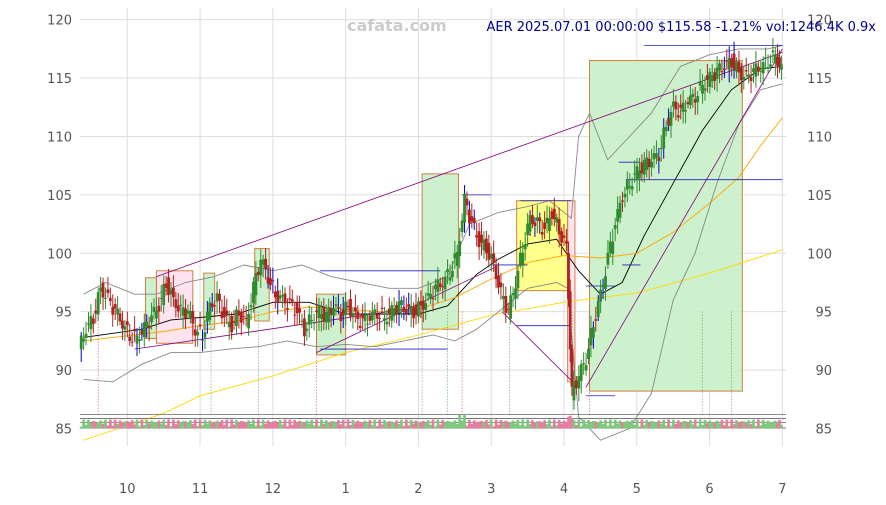  What do you see at coordinates (709, 489) in the screenshot?
I see `x-tick-6: 6` at bounding box center [709, 489].